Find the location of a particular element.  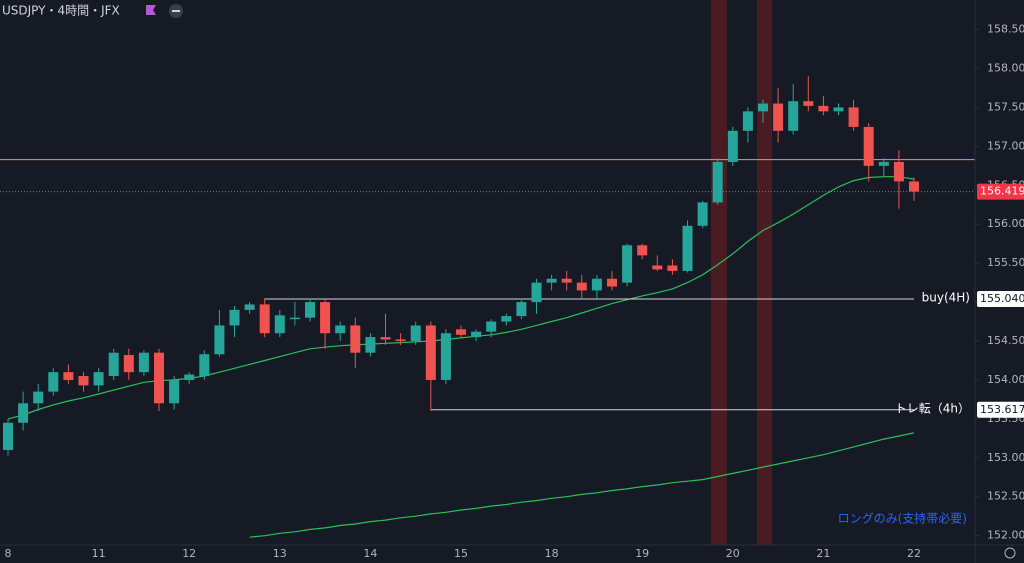

y-tick-label: 155.500 is located at coordinates (1005, 262).